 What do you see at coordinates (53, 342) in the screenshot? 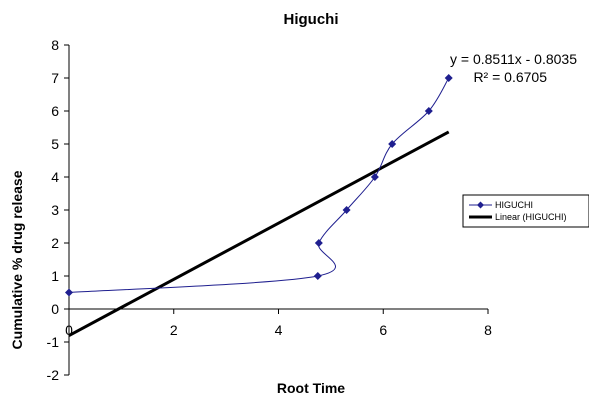
I see `y-tick-label: -1` at bounding box center [53, 342].